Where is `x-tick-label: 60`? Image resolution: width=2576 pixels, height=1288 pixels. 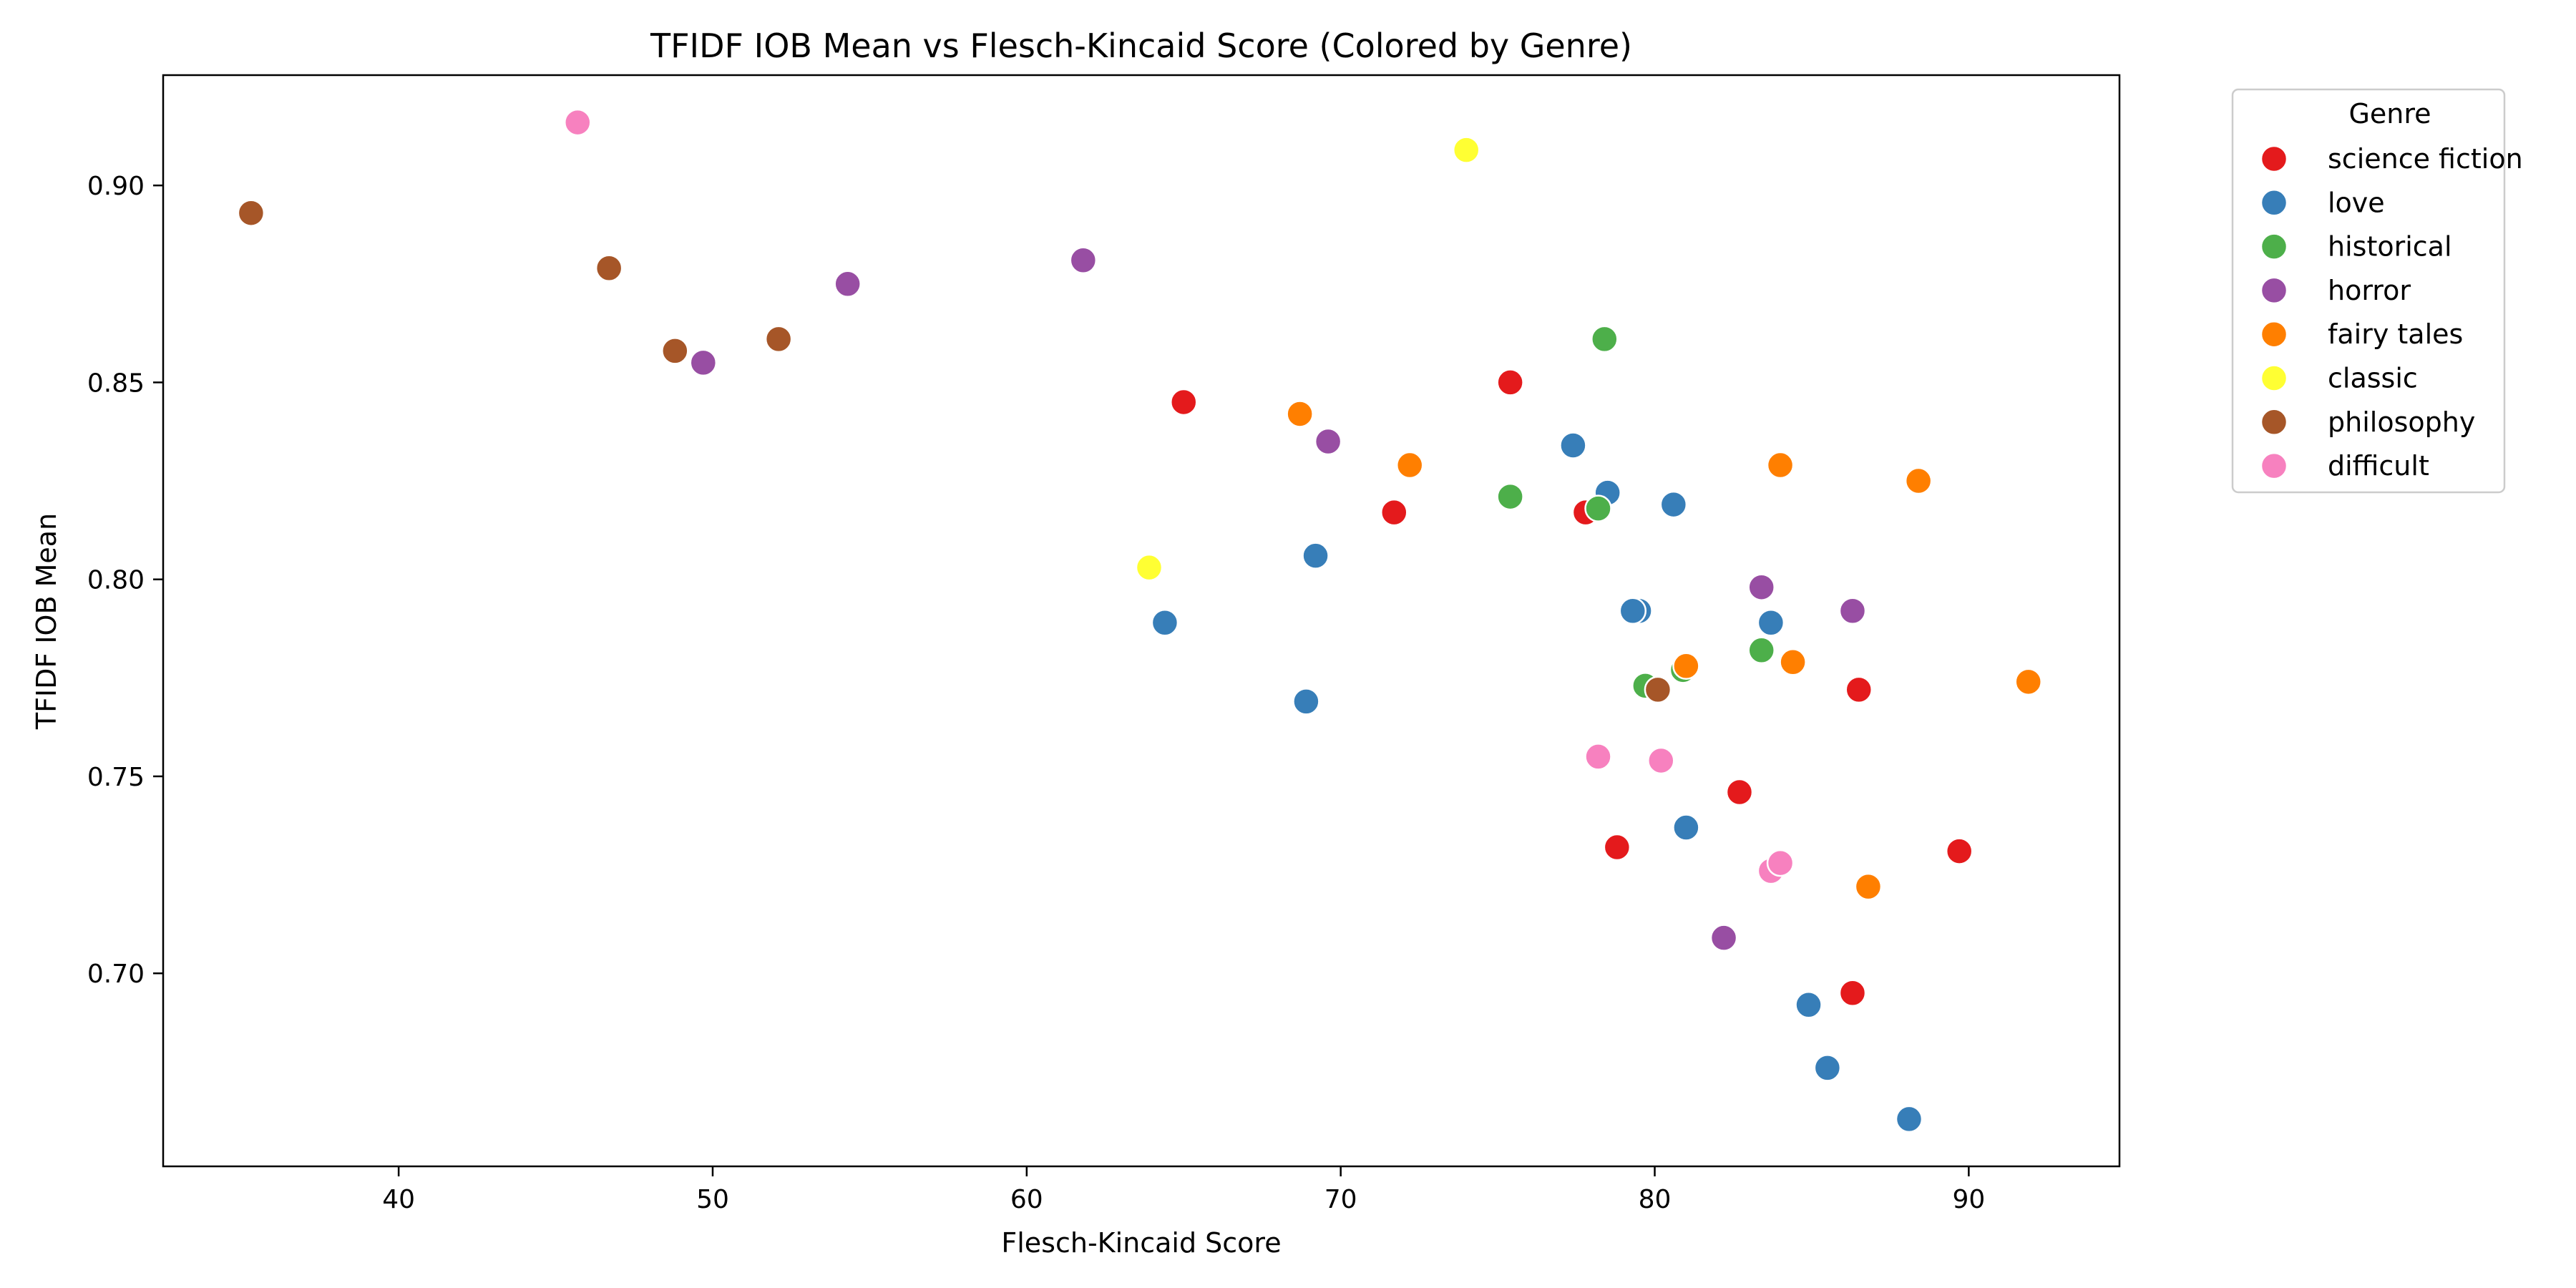 x-tick-label: 60 is located at coordinates (1026, 1199).